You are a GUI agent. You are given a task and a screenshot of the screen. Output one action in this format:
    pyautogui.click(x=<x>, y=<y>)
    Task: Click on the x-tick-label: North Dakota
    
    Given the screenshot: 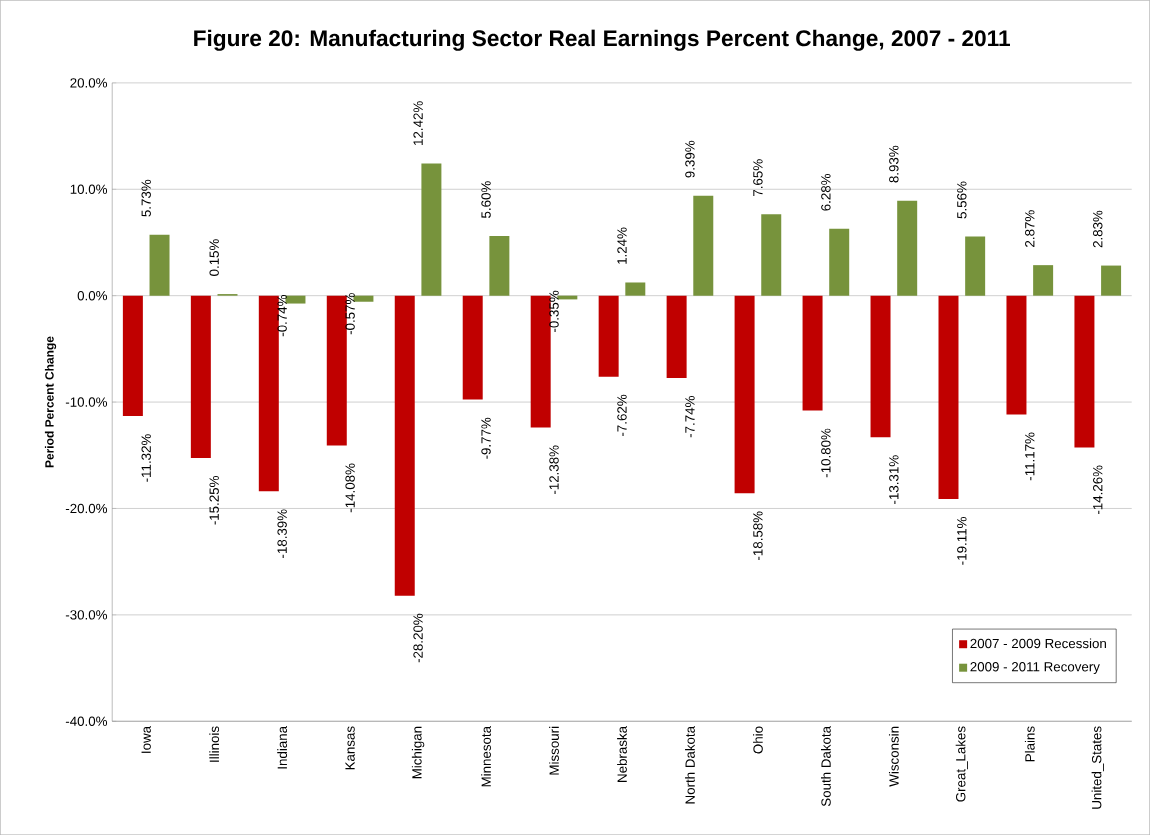 What is the action you would take?
    pyautogui.click(x=690, y=764)
    